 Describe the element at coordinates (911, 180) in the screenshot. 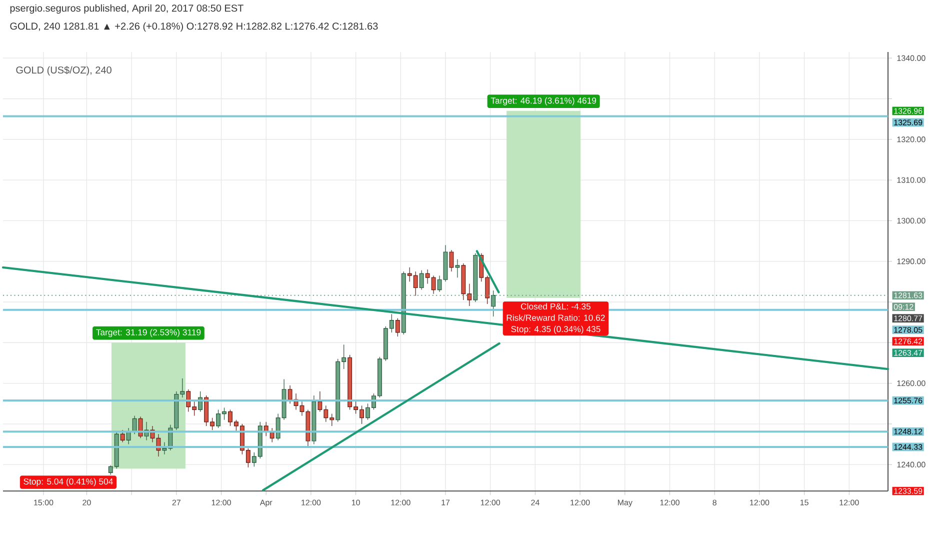

I see `y-tick-label: 1310.00` at that location.